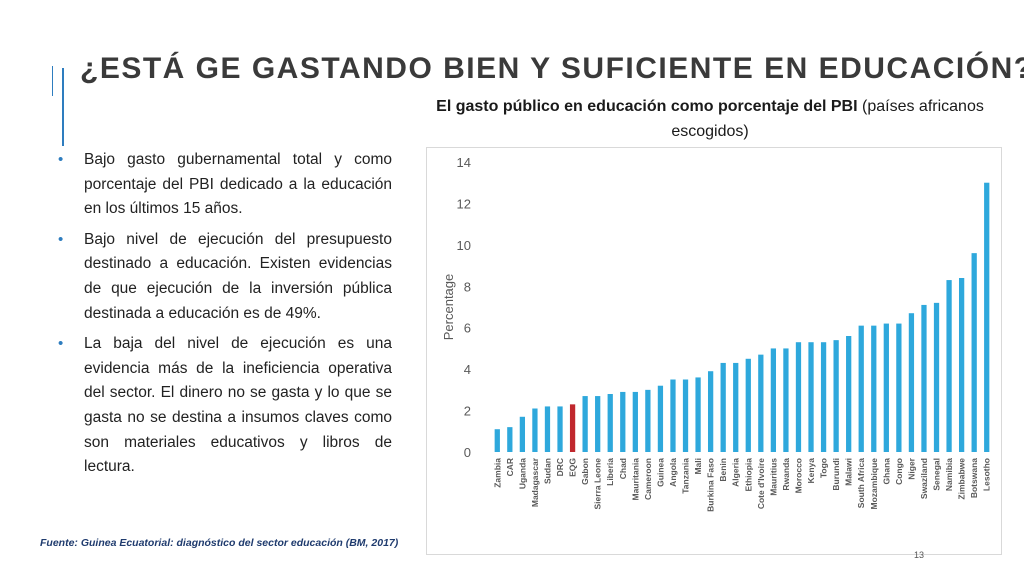 The width and height of the screenshot is (1024, 576). I want to click on x-tick-label: Uganda, so click(522, 473).